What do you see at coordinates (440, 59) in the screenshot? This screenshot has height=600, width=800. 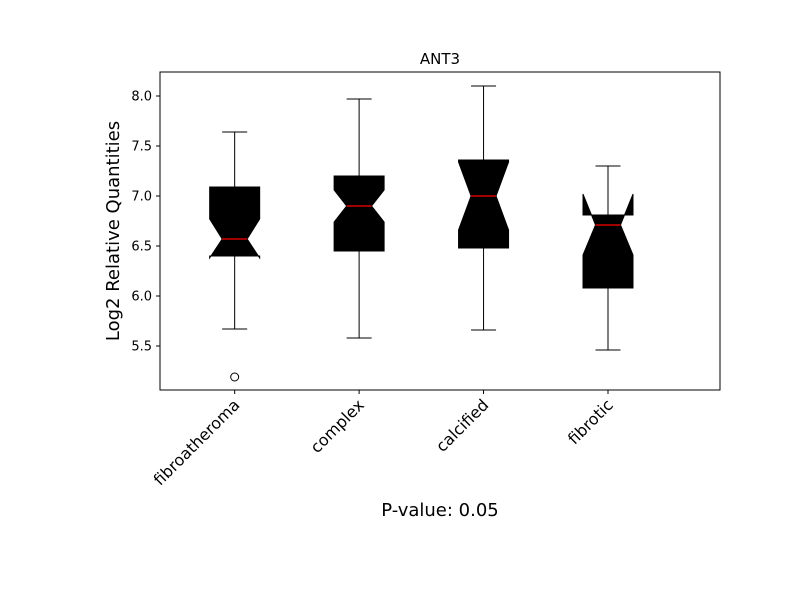 I see `chart-title: ANT3` at bounding box center [440, 59].